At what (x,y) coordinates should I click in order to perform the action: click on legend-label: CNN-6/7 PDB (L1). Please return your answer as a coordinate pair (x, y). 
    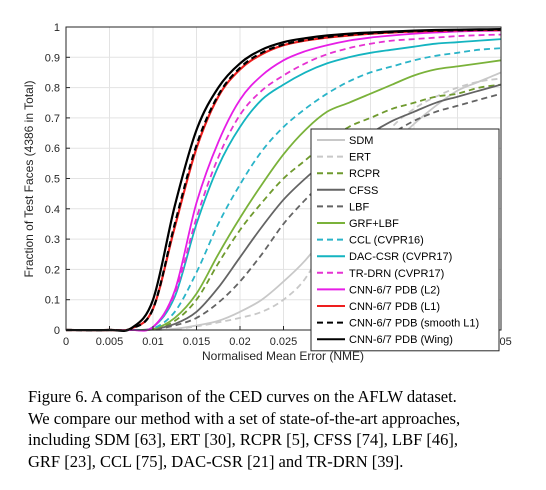
    Looking at the image, I should click on (394, 307).